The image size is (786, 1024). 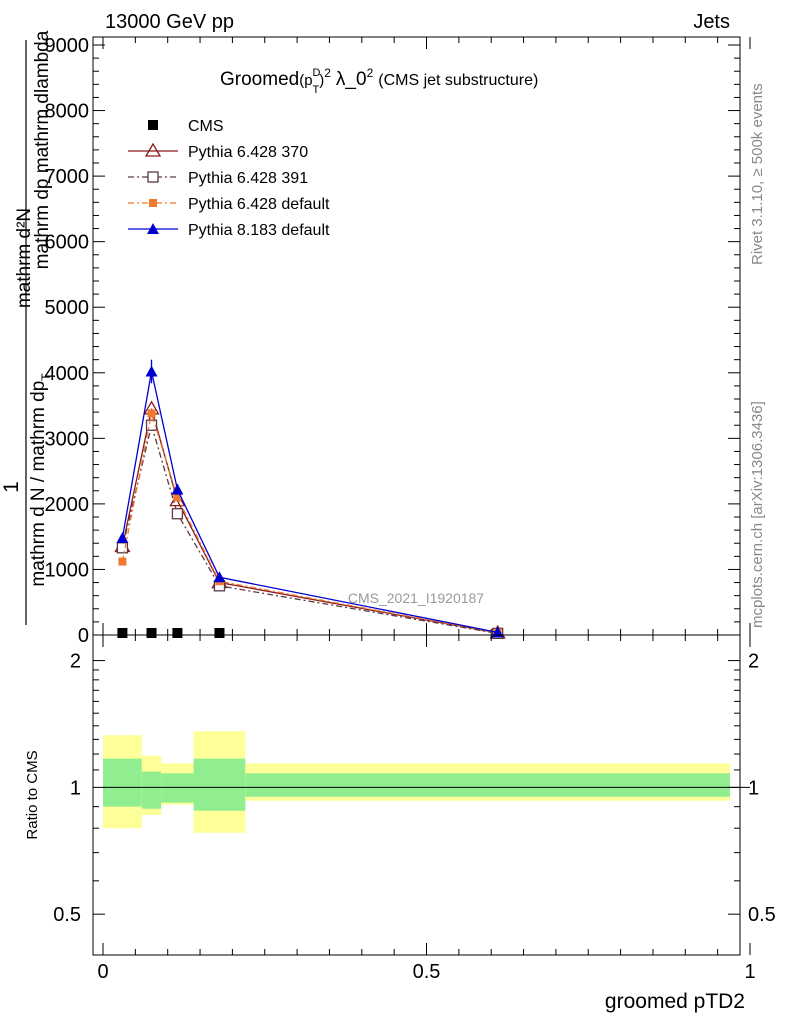 What do you see at coordinates (458, 80) in the screenshot?
I see `title-note: (CMS jet substructure)` at bounding box center [458, 80].